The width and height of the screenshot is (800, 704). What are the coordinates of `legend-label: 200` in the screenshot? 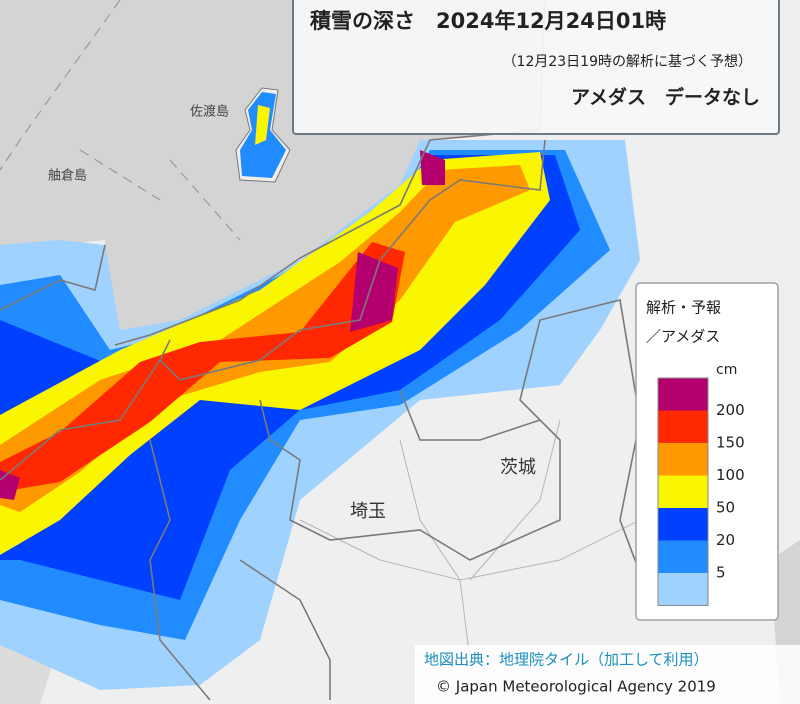 It's located at (730, 410).